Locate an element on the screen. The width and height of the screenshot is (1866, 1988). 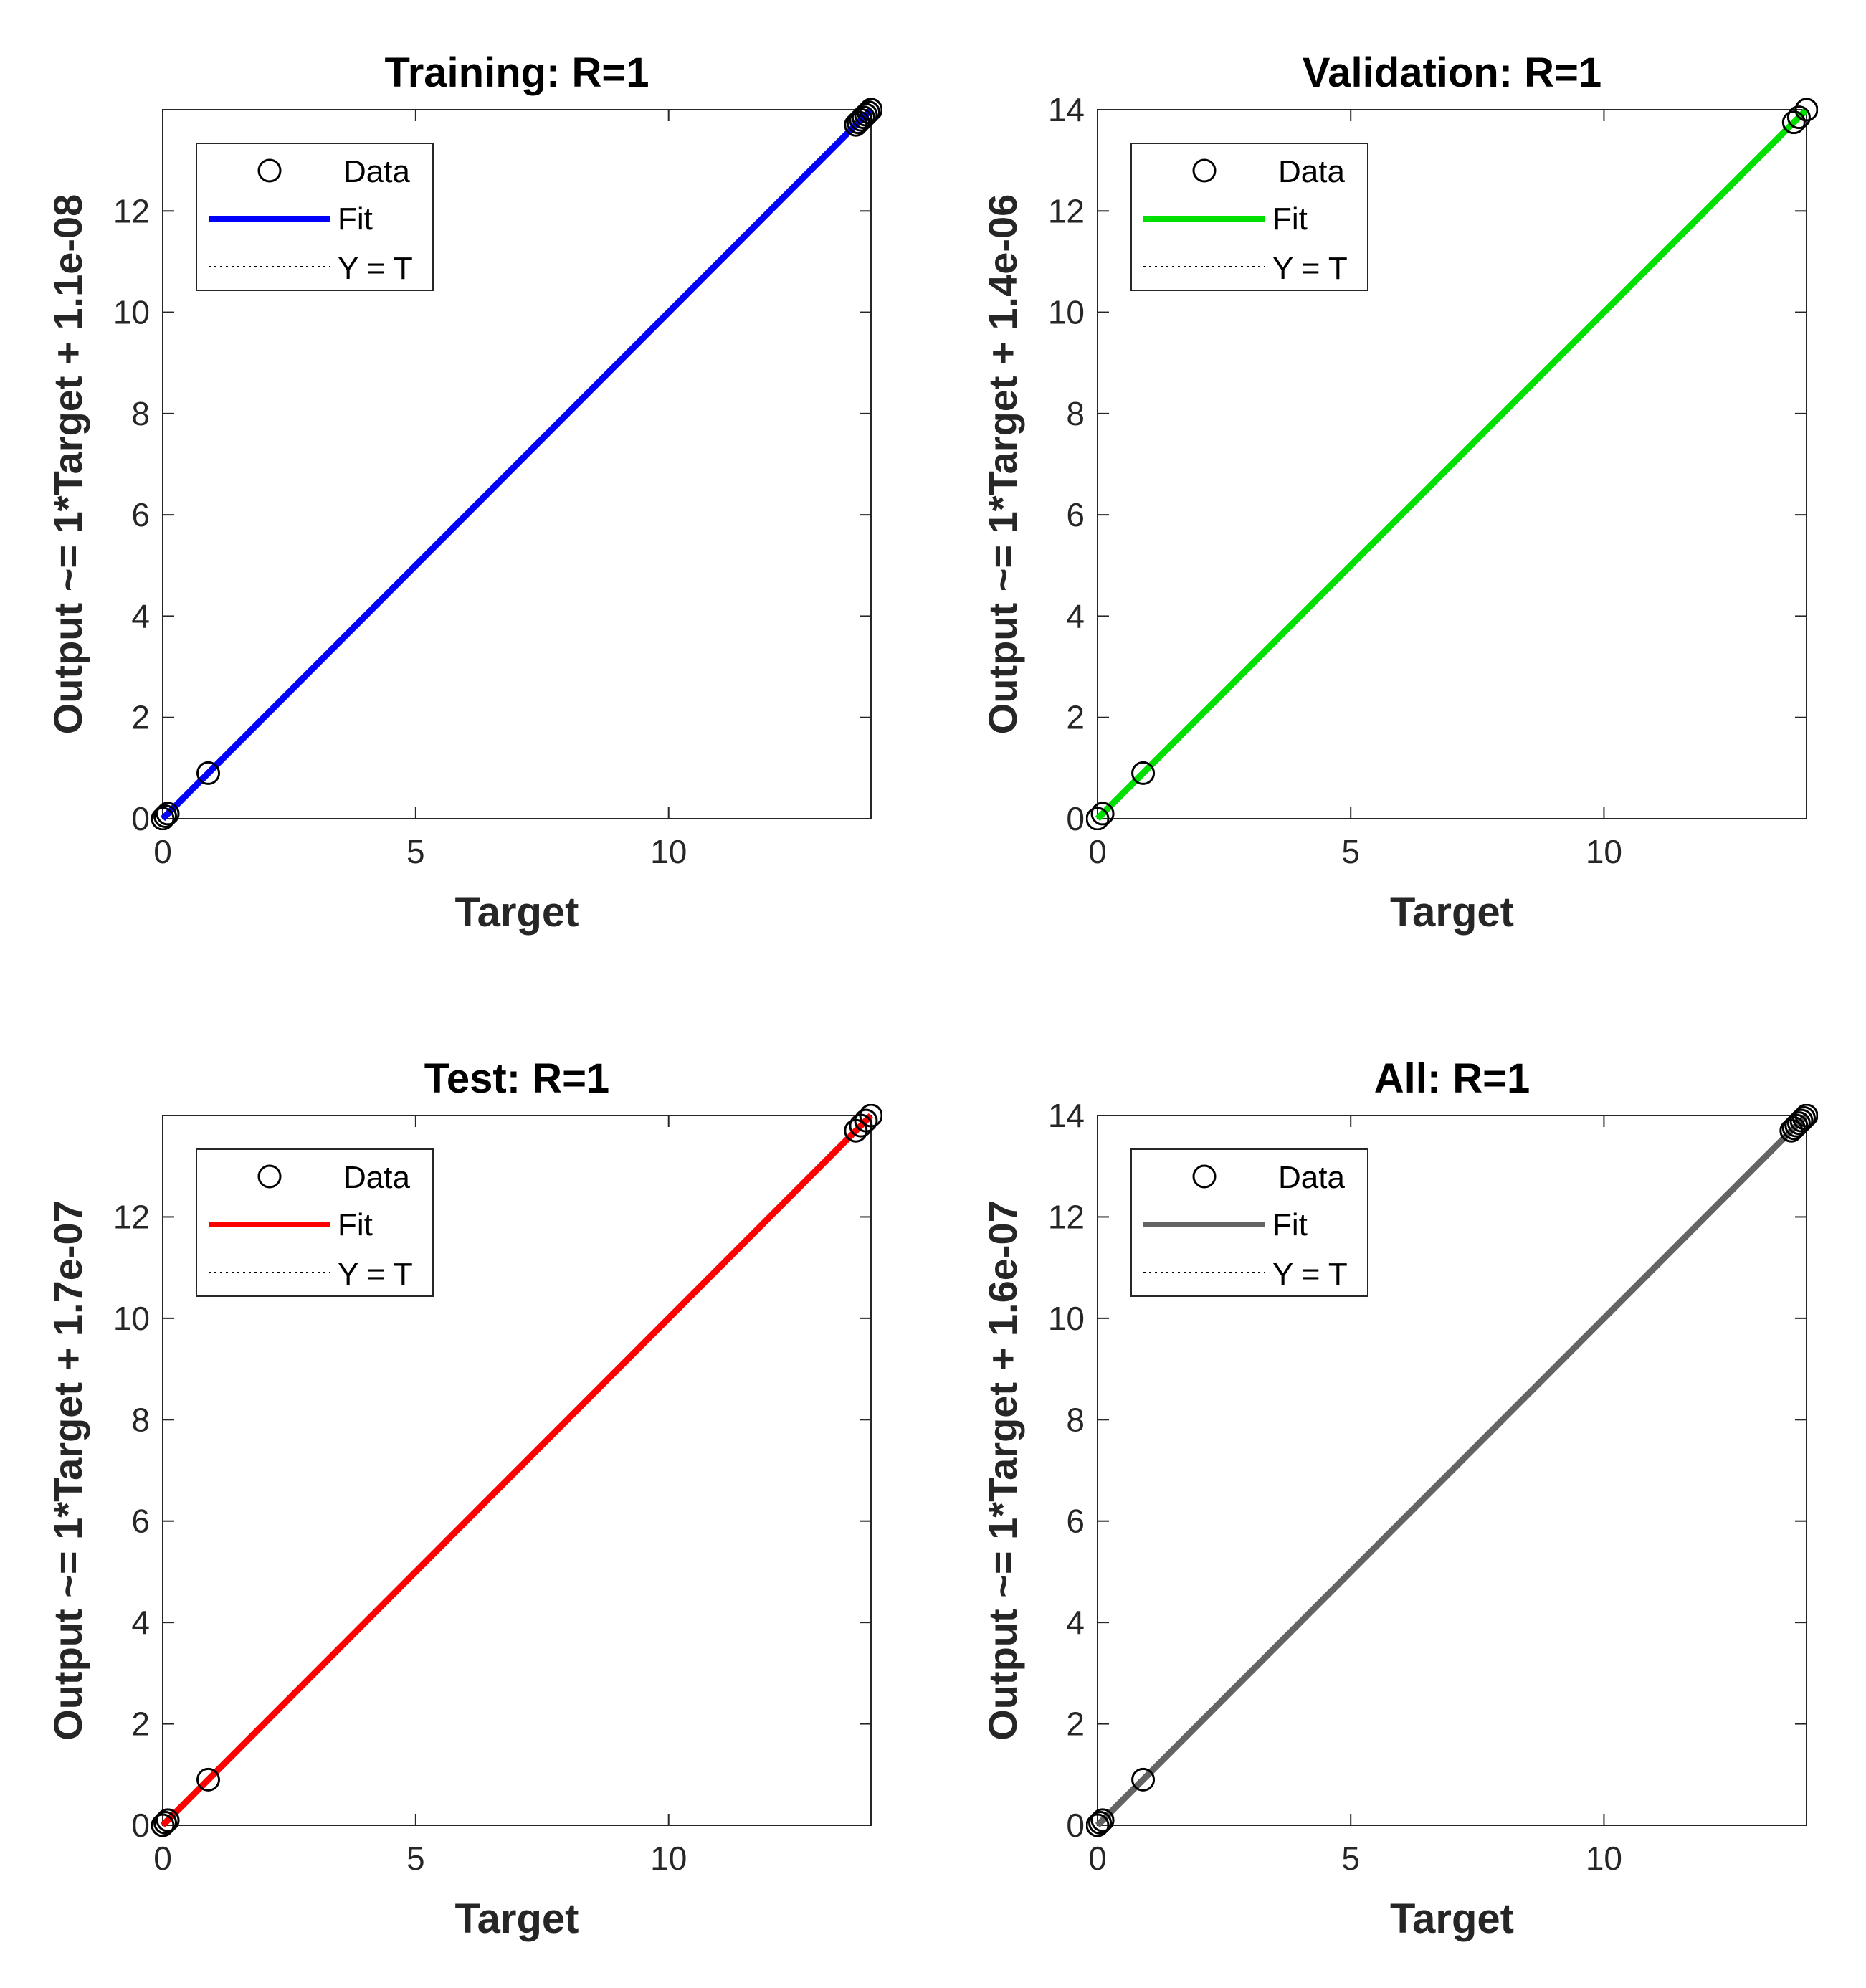
chart3-ytick-label: 10 is located at coordinates (131, 1318).